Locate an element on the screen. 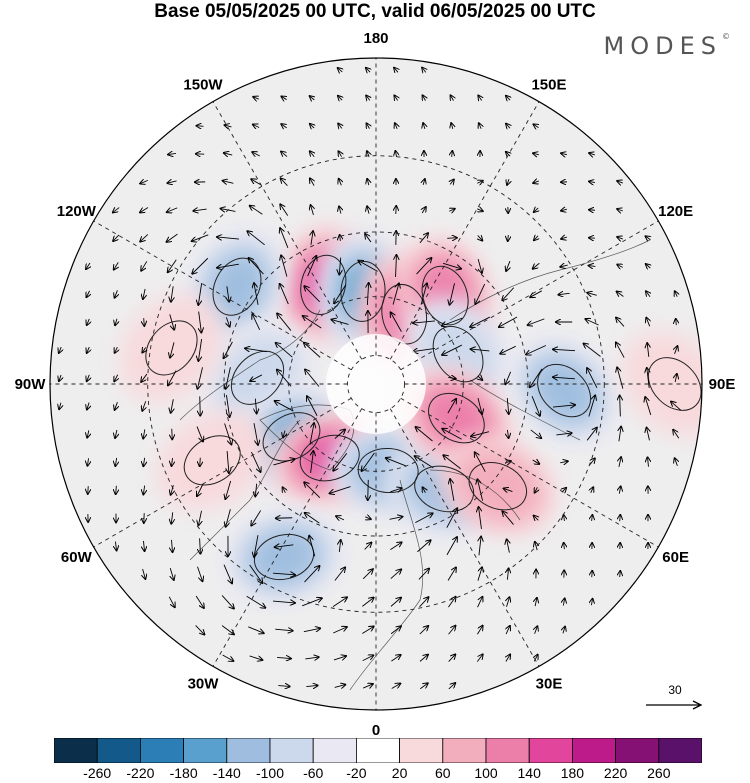  longitude-label: 30W is located at coordinates (204, 684).